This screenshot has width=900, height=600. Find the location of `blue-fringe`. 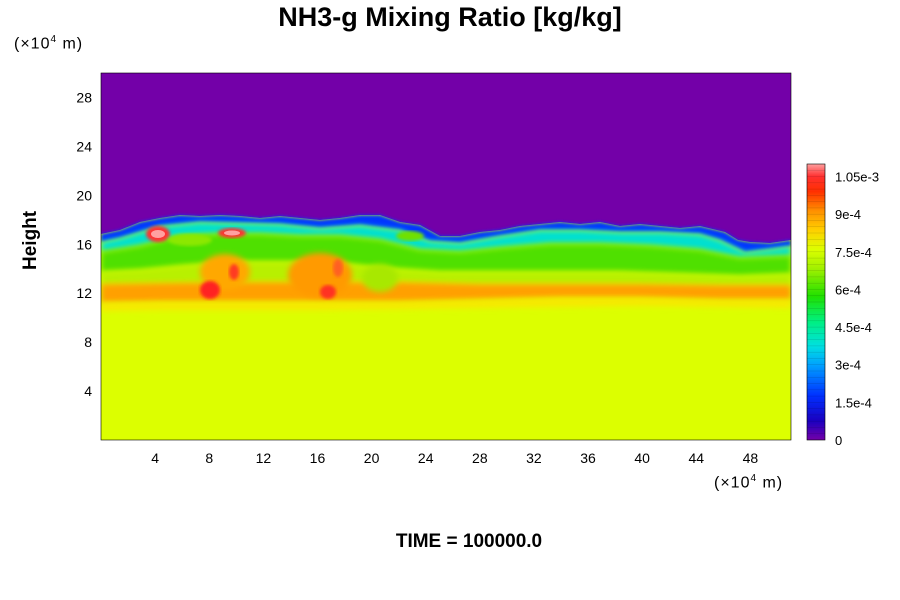

blue-fringe is located at coordinates (446, 233).